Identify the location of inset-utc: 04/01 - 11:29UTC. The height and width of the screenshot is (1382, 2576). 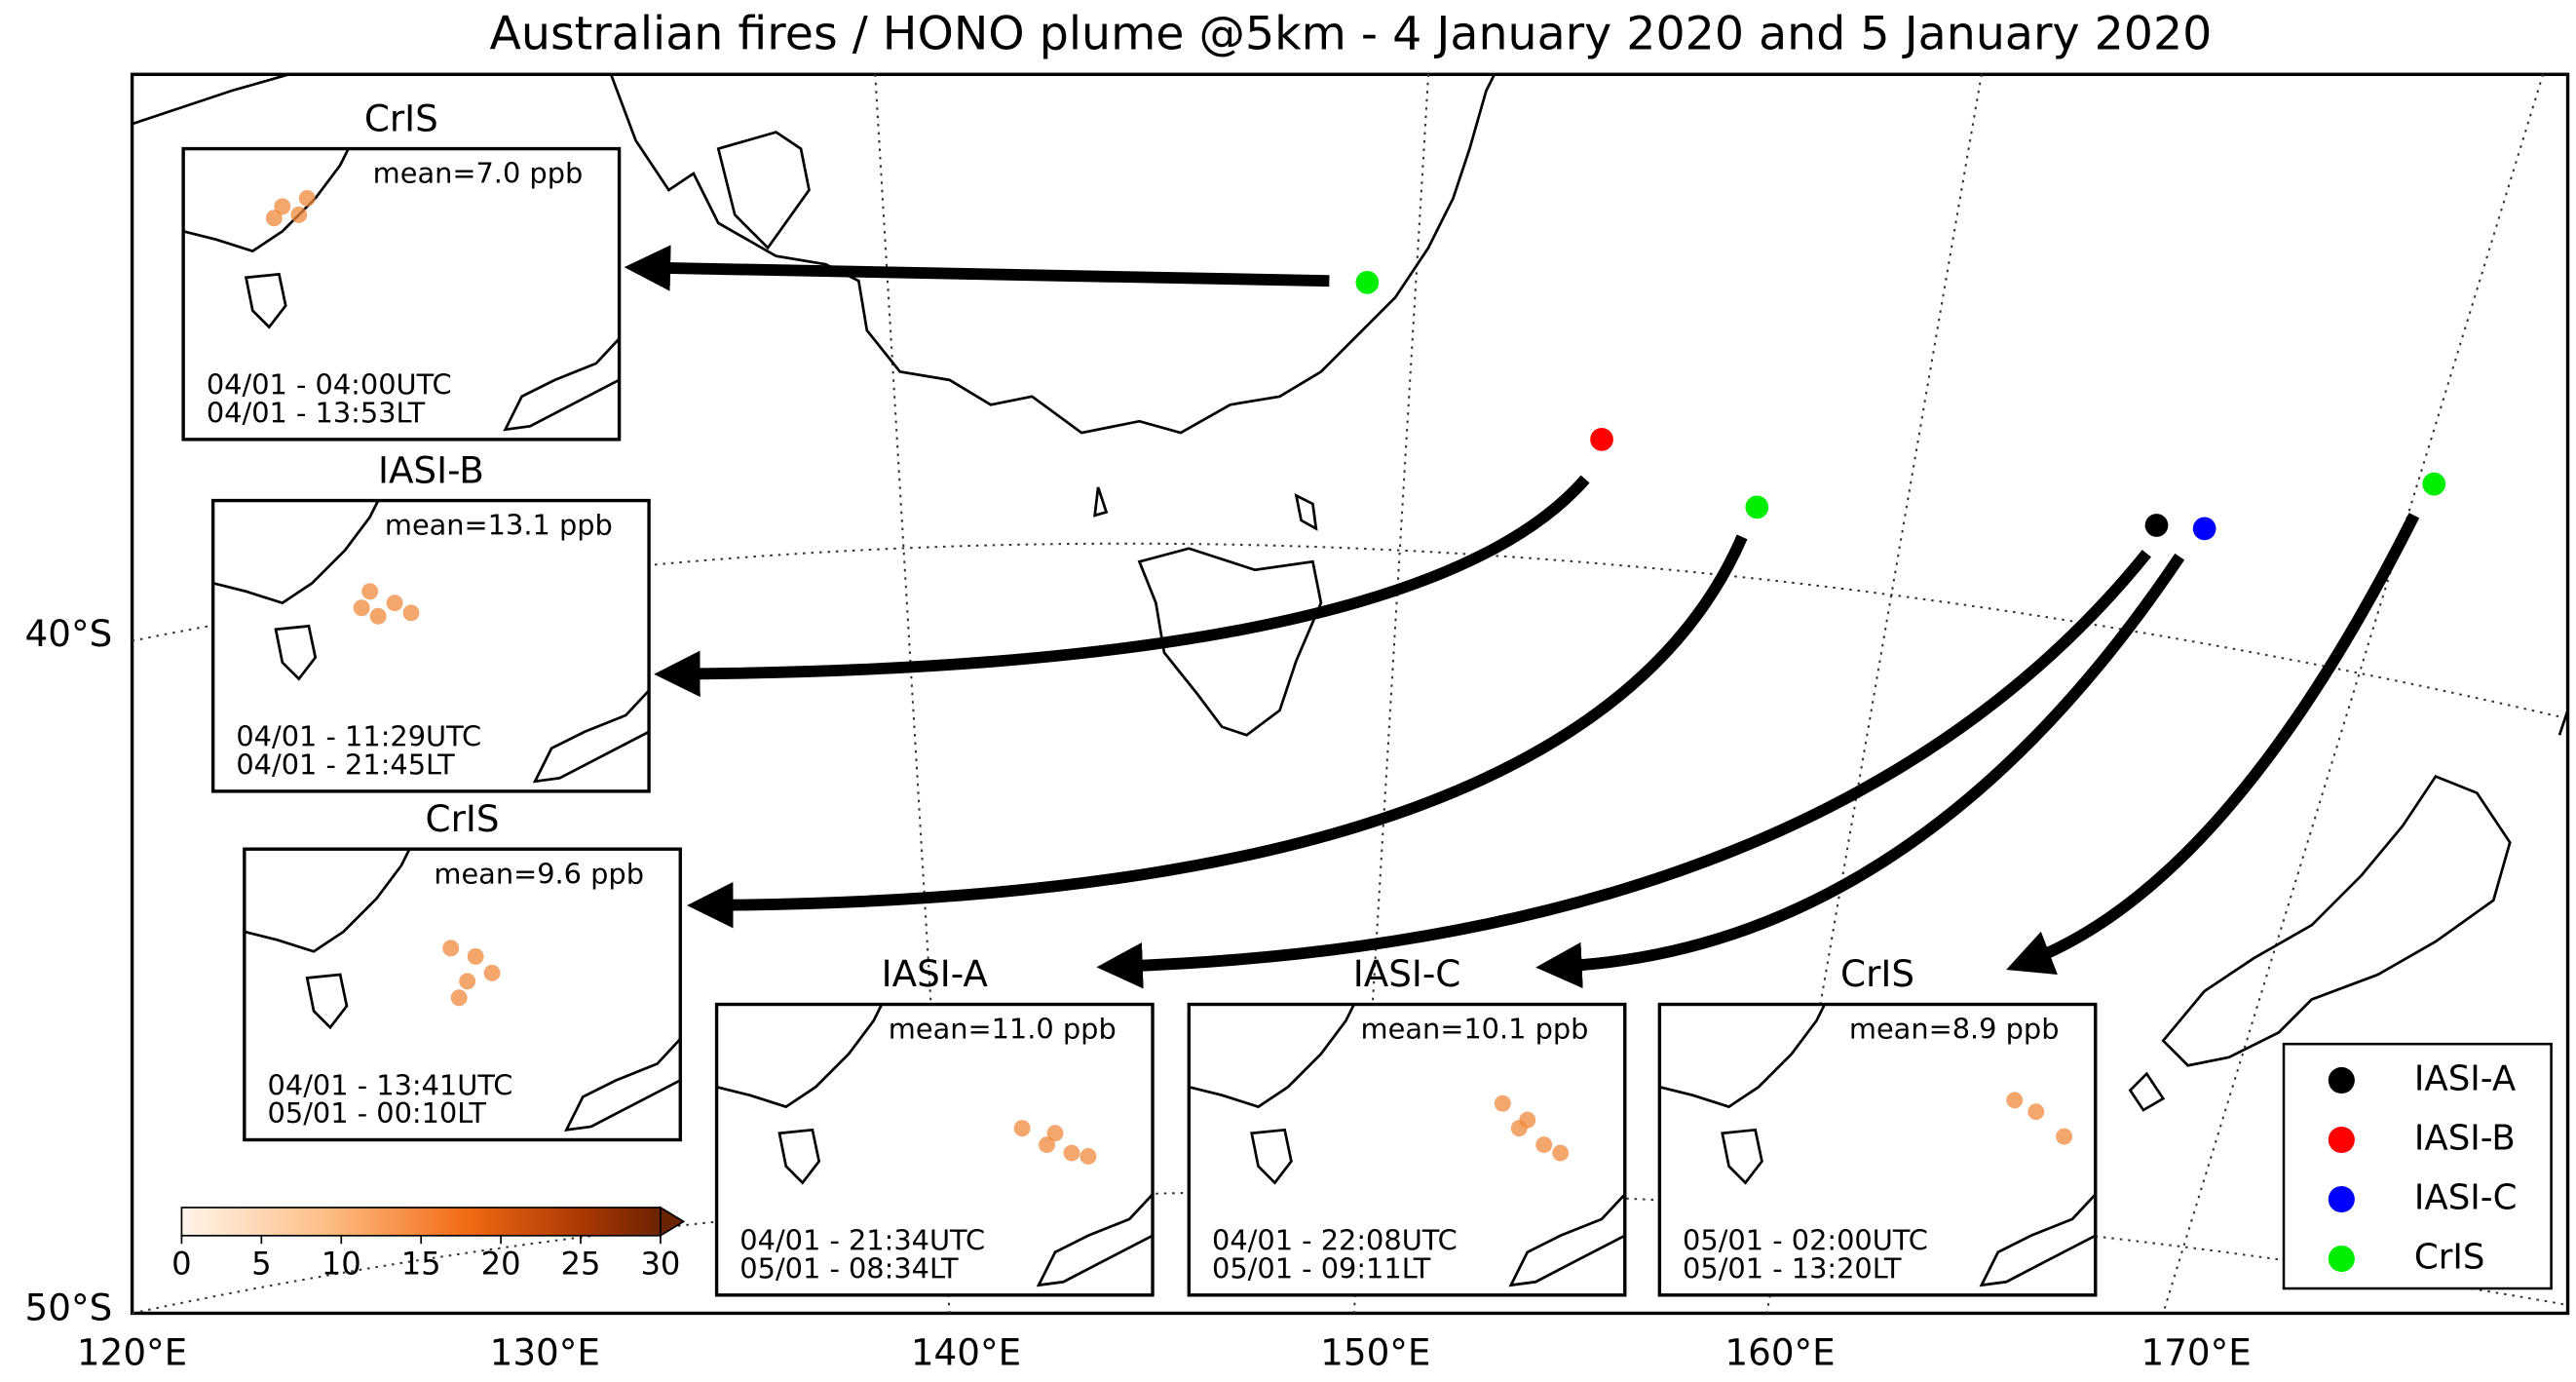
(358, 736).